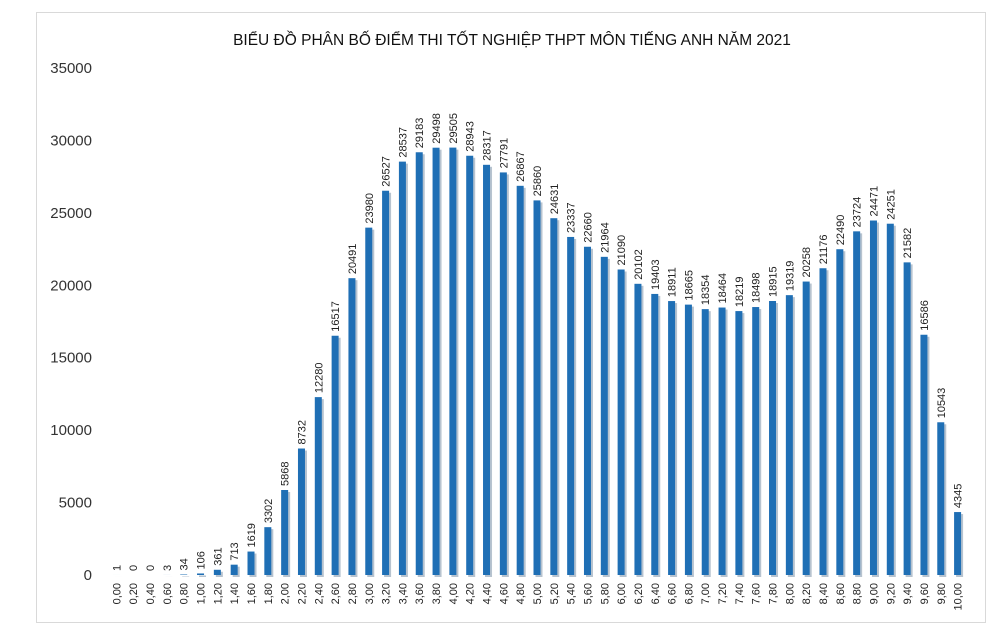  Describe the element at coordinates (605, 237) in the screenshot. I see `data-label: 21964` at that location.